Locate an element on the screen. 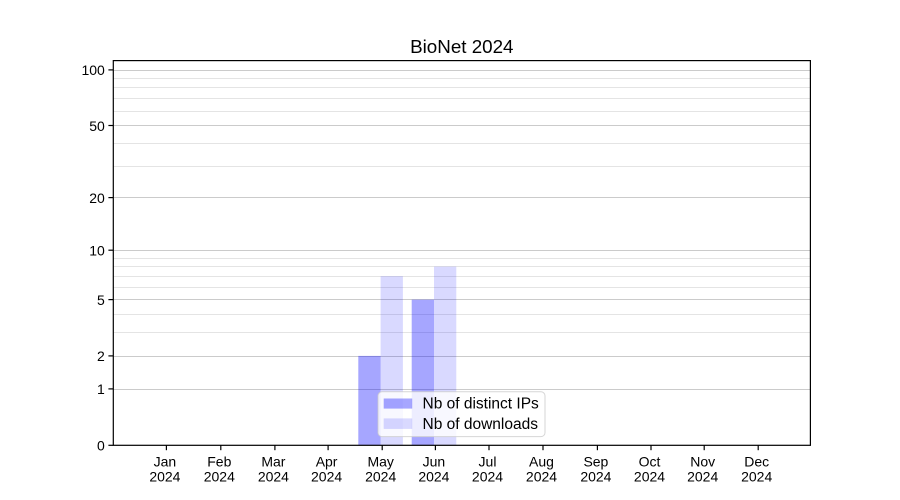 The width and height of the screenshot is (900, 500). svg-text: May is located at coordinates (380, 462).